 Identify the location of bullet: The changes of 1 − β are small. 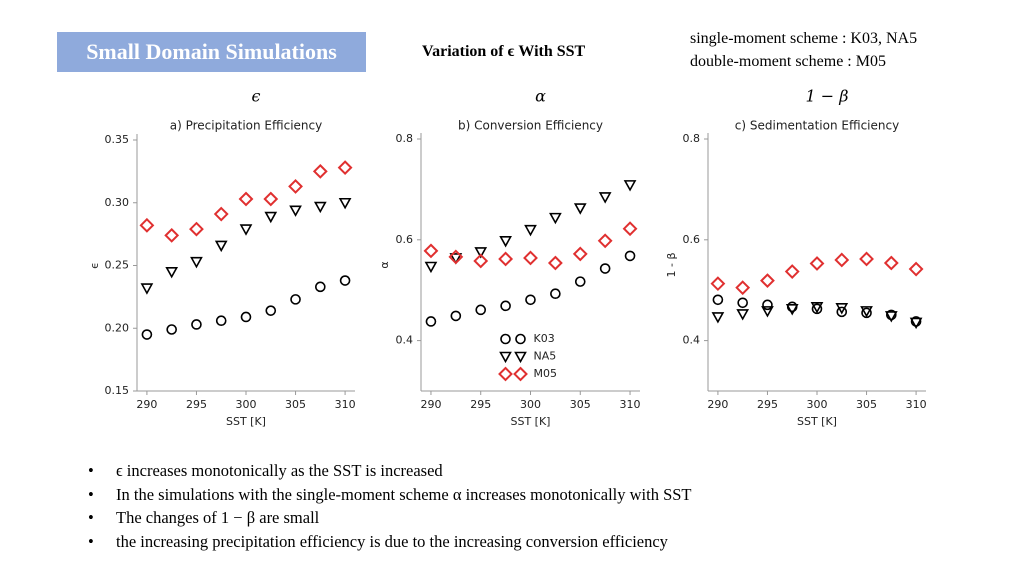
(390, 520).